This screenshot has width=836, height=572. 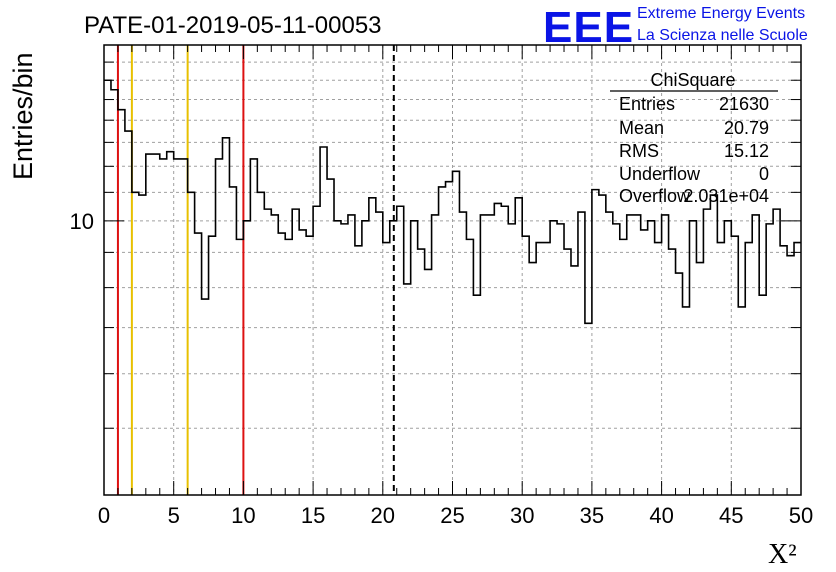 I want to click on stats-title: ChiSquare, so click(x=692, y=80).